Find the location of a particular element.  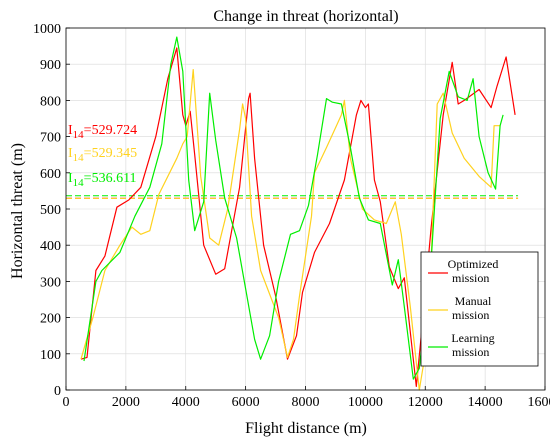

annotation-label: I14=536.611 is located at coordinates (102, 180).